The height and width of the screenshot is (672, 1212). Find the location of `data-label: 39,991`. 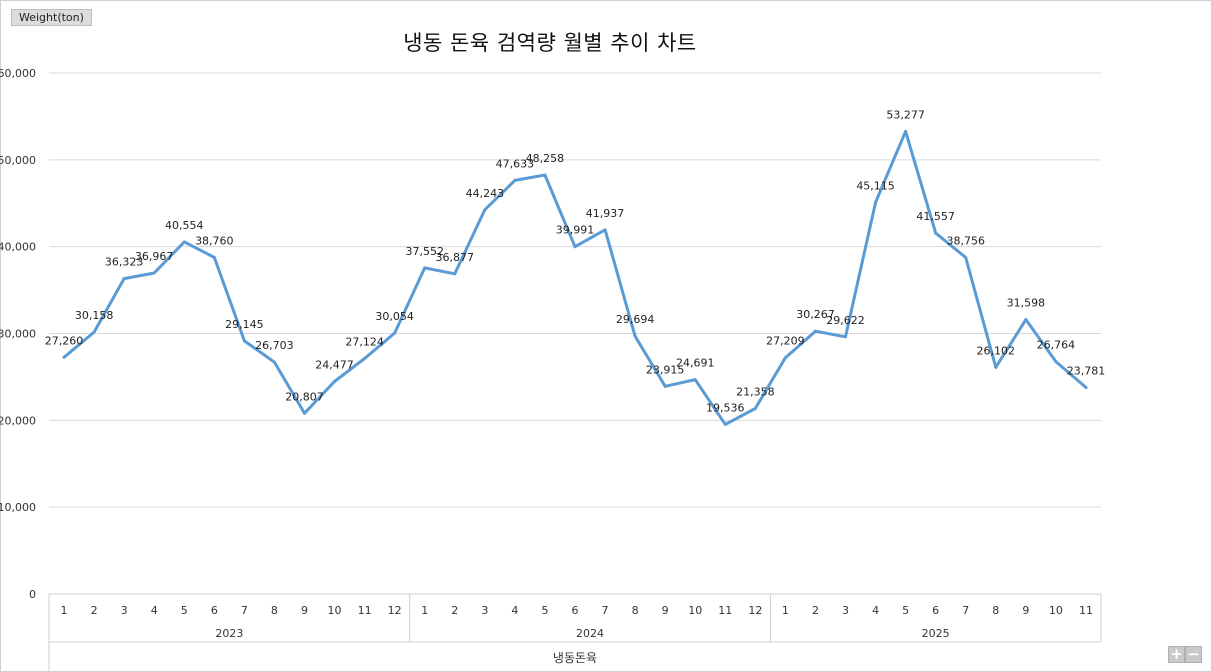

data-label: 39,991 is located at coordinates (575, 230).